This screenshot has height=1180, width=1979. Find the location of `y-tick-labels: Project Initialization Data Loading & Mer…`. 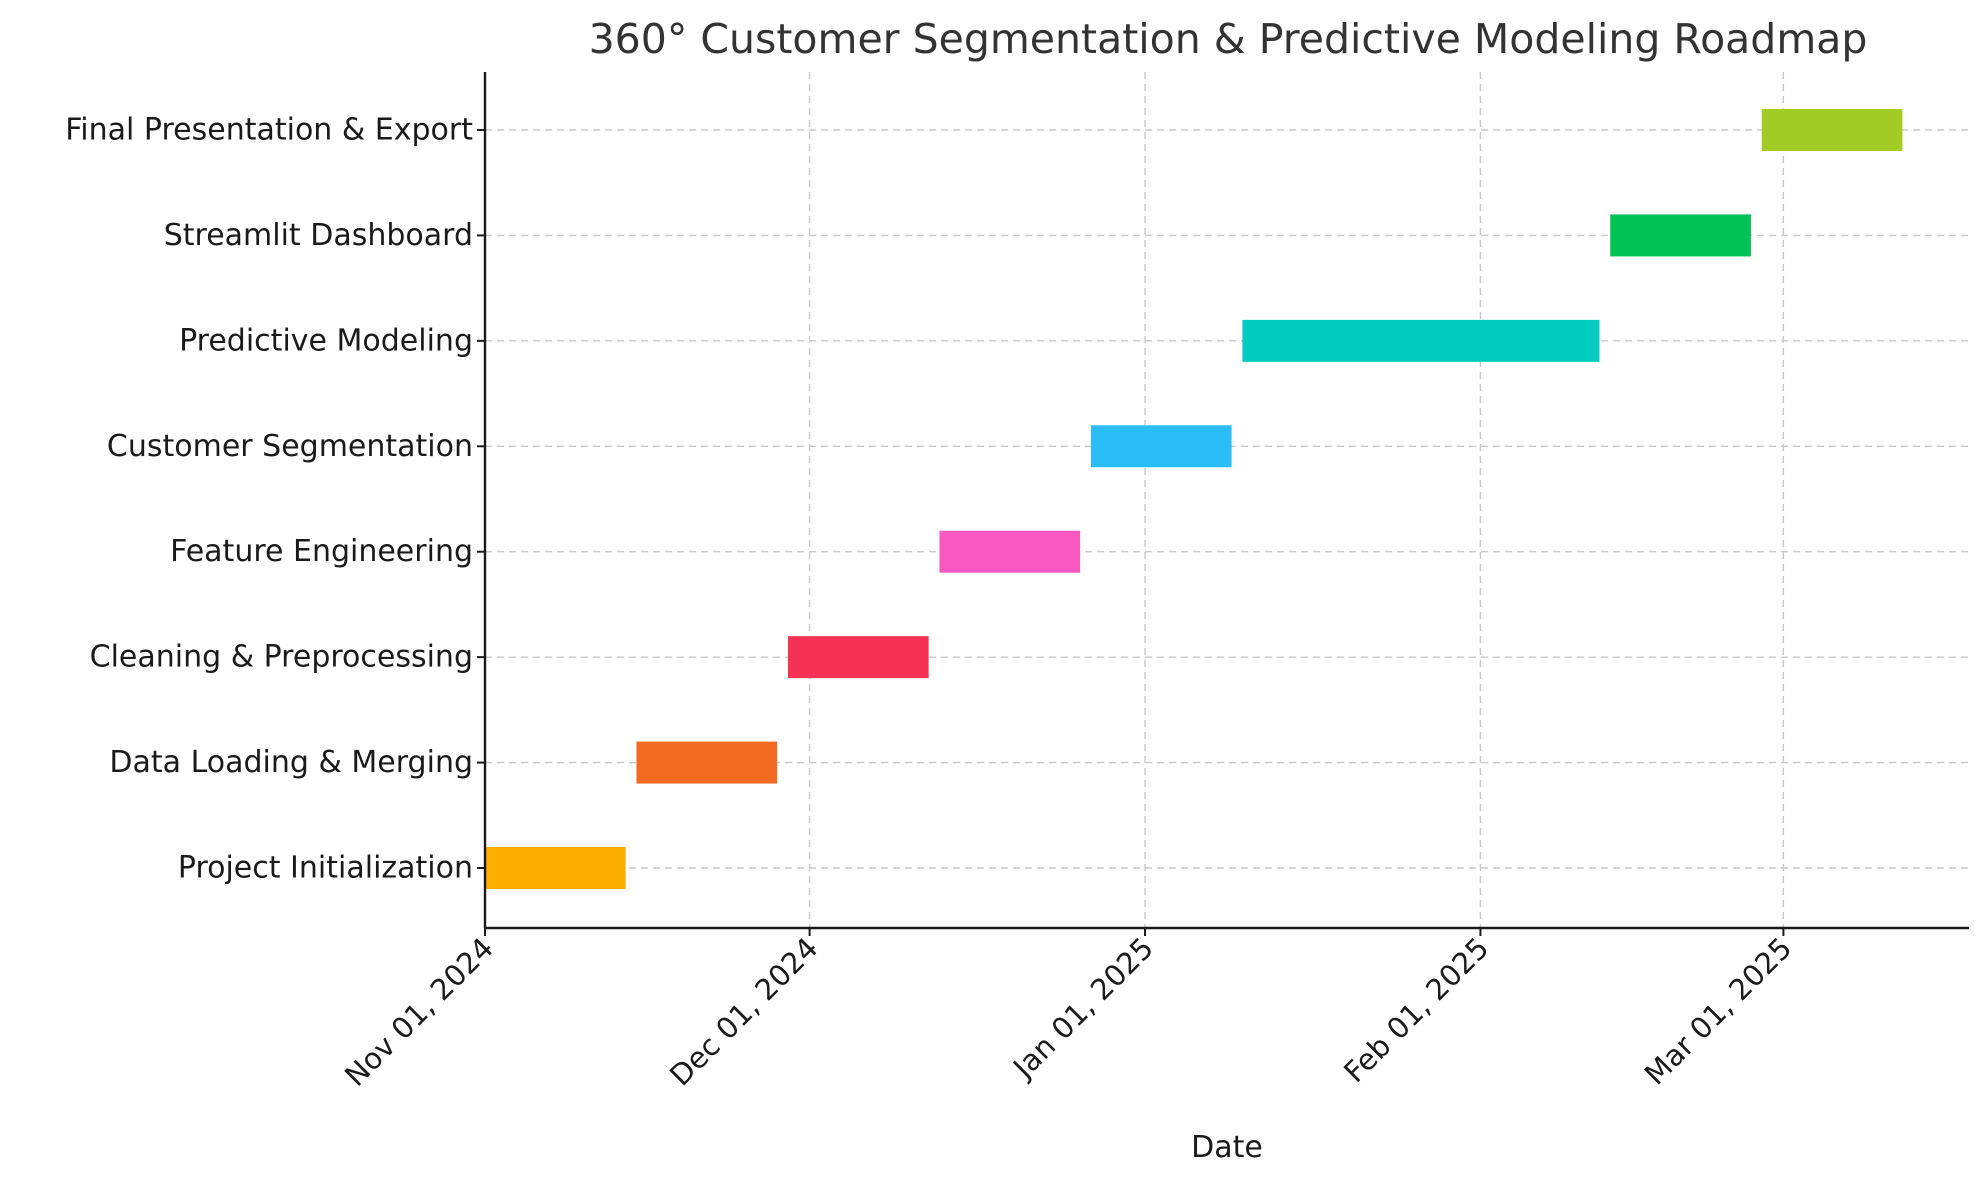

y-tick-labels: Project Initialization Data Loading & Mer… is located at coordinates (269, 499).